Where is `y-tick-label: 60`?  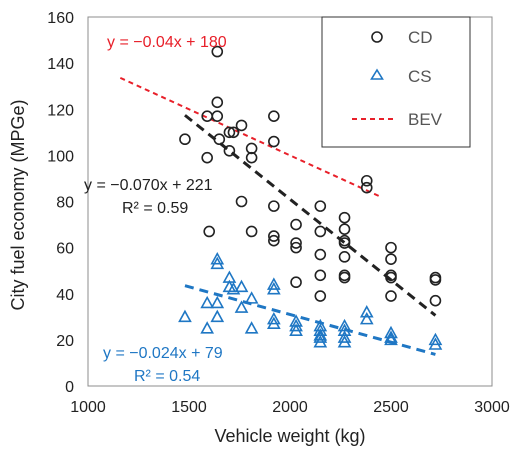 y-tick-label: 60 is located at coordinates (65, 249).